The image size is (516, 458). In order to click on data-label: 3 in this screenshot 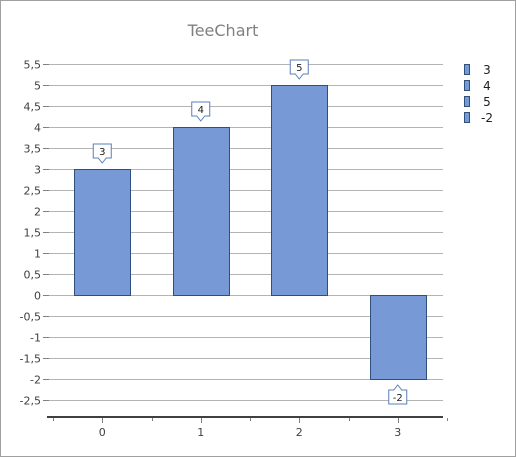, I will do `click(102, 153)`.